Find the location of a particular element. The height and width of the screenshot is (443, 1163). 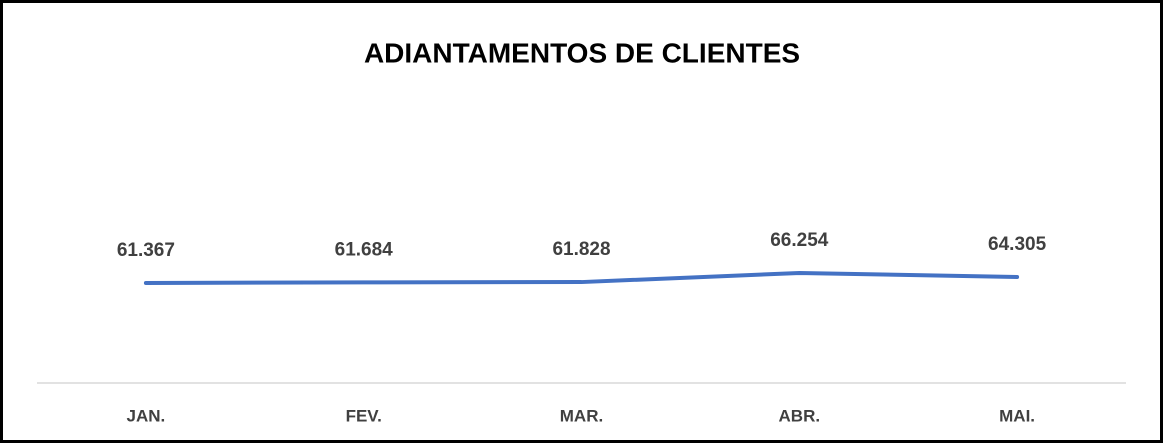

data-label: 61.828 is located at coordinates (581, 249).